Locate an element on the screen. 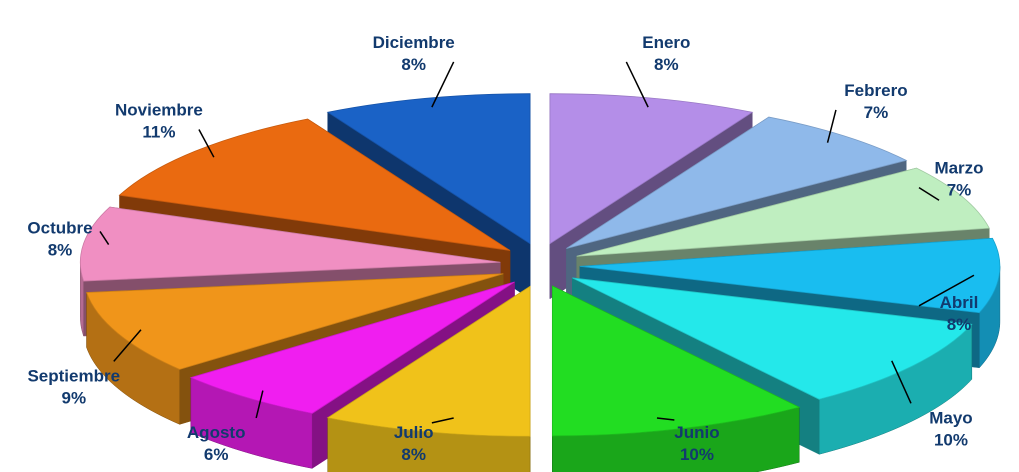 The image size is (1019, 472). slice-marzo is located at coordinates (783, 212).